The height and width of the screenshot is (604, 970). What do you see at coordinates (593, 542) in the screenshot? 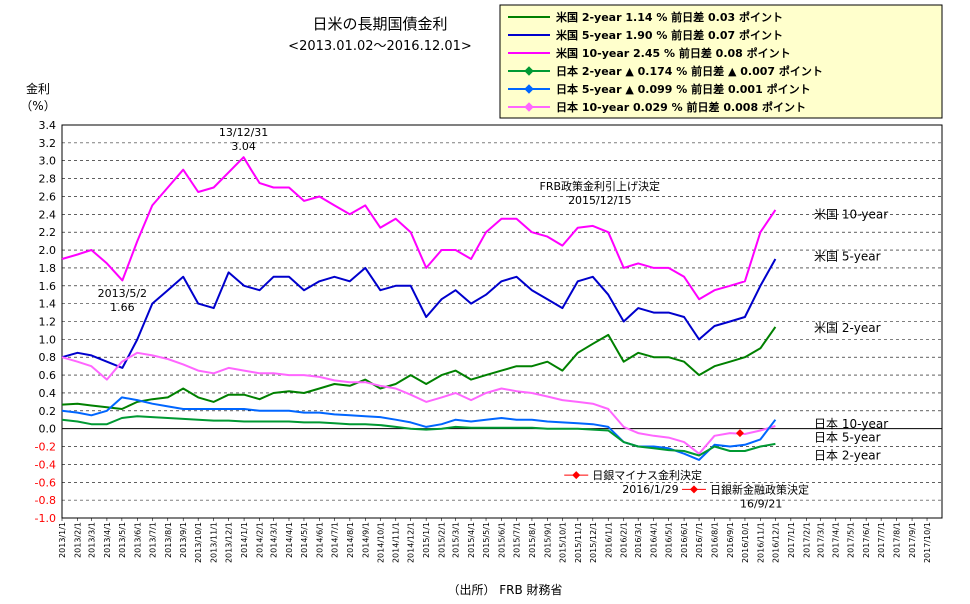
I see `x-tick-label: 2015/12/1` at bounding box center [593, 542].